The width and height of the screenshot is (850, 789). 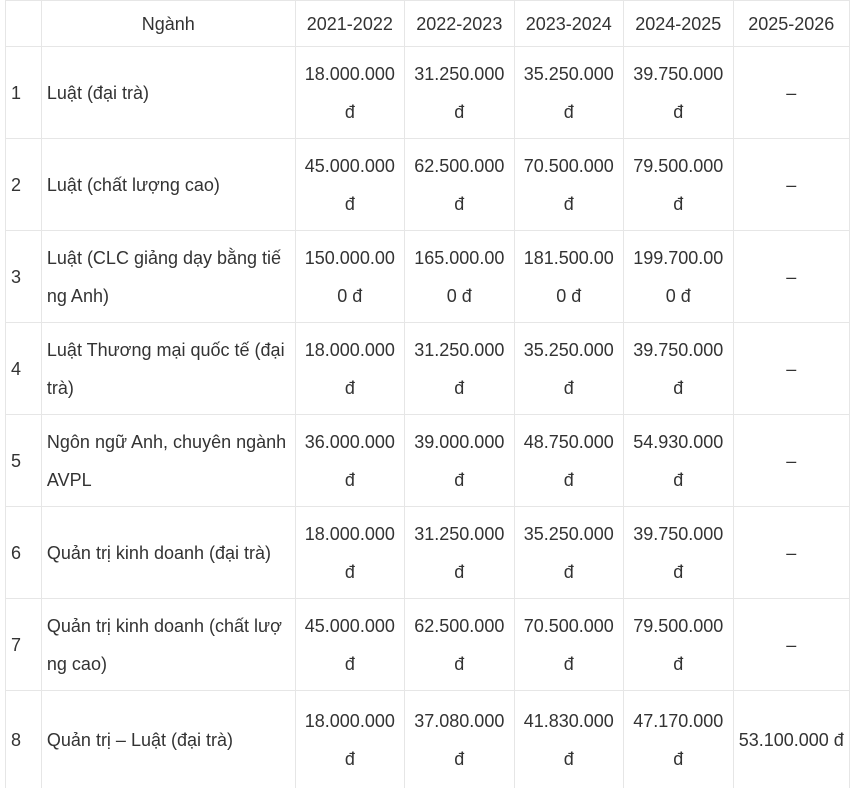 I want to click on fee-cell: 36.000.000 đ, so click(x=350, y=460).